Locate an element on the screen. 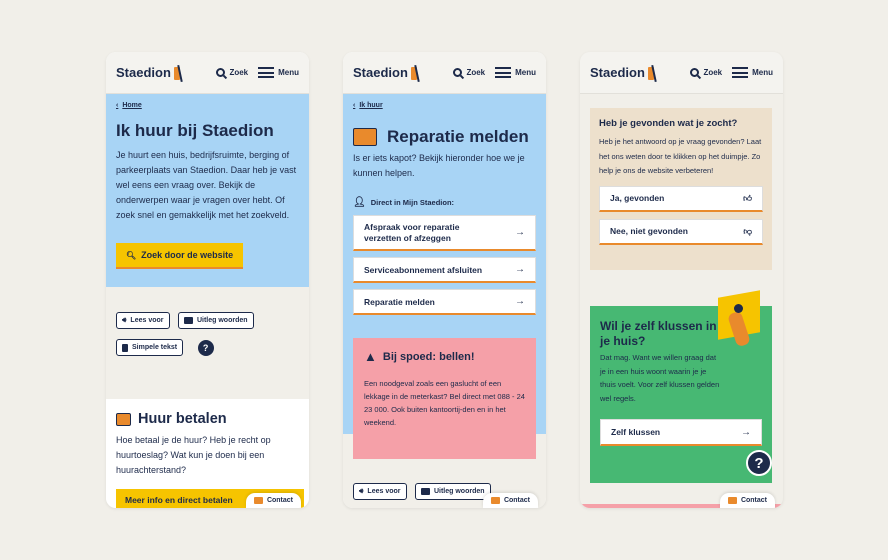 The height and width of the screenshot is (560, 888). breadcrumb: ‹ Ik huur is located at coordinates (368, 105).